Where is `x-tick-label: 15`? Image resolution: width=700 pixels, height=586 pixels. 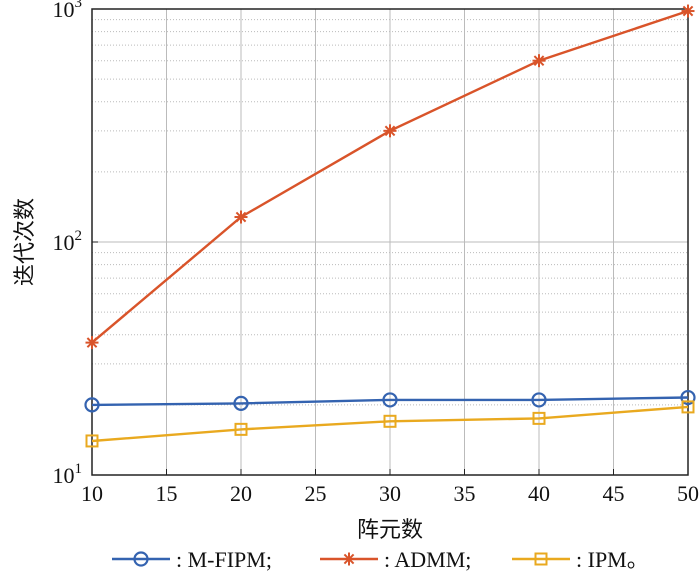 x-tick-label: 15 is located at coordinates (167, 493).